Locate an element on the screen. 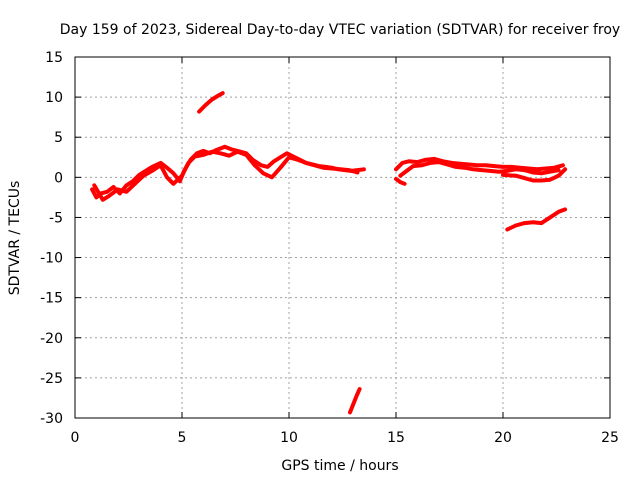 The height and width of the screenshot is (480, 640). y-tick-label: -25 is located at coordinates (51, 379).